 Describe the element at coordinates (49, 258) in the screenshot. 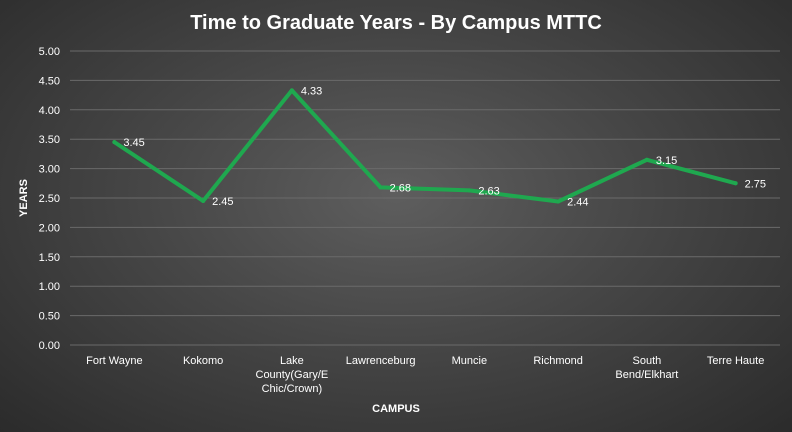

I see `y-tick-label: 1.50` at that location.